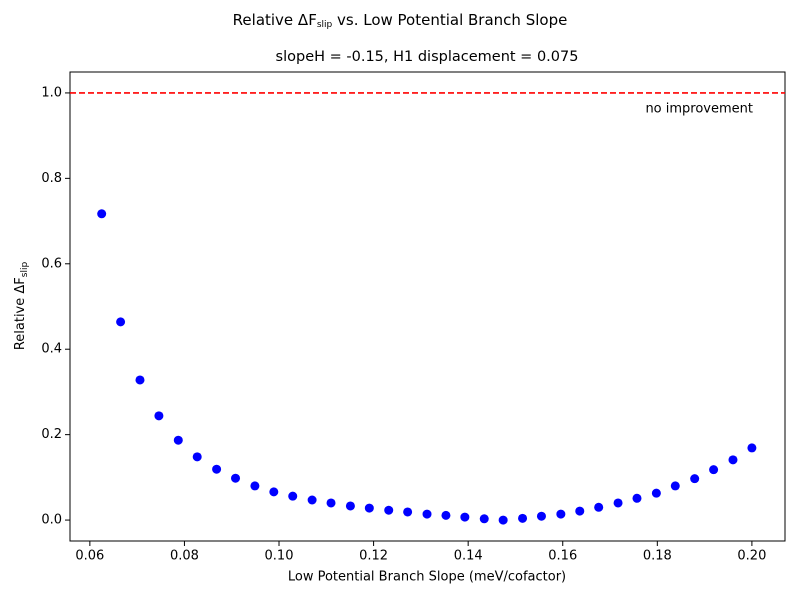 The height and width of the screenshot is (600, 800). Describe the element at coordinates (51, 349) in the screenshot. I see `y-tick-label: 0.4` at that location.